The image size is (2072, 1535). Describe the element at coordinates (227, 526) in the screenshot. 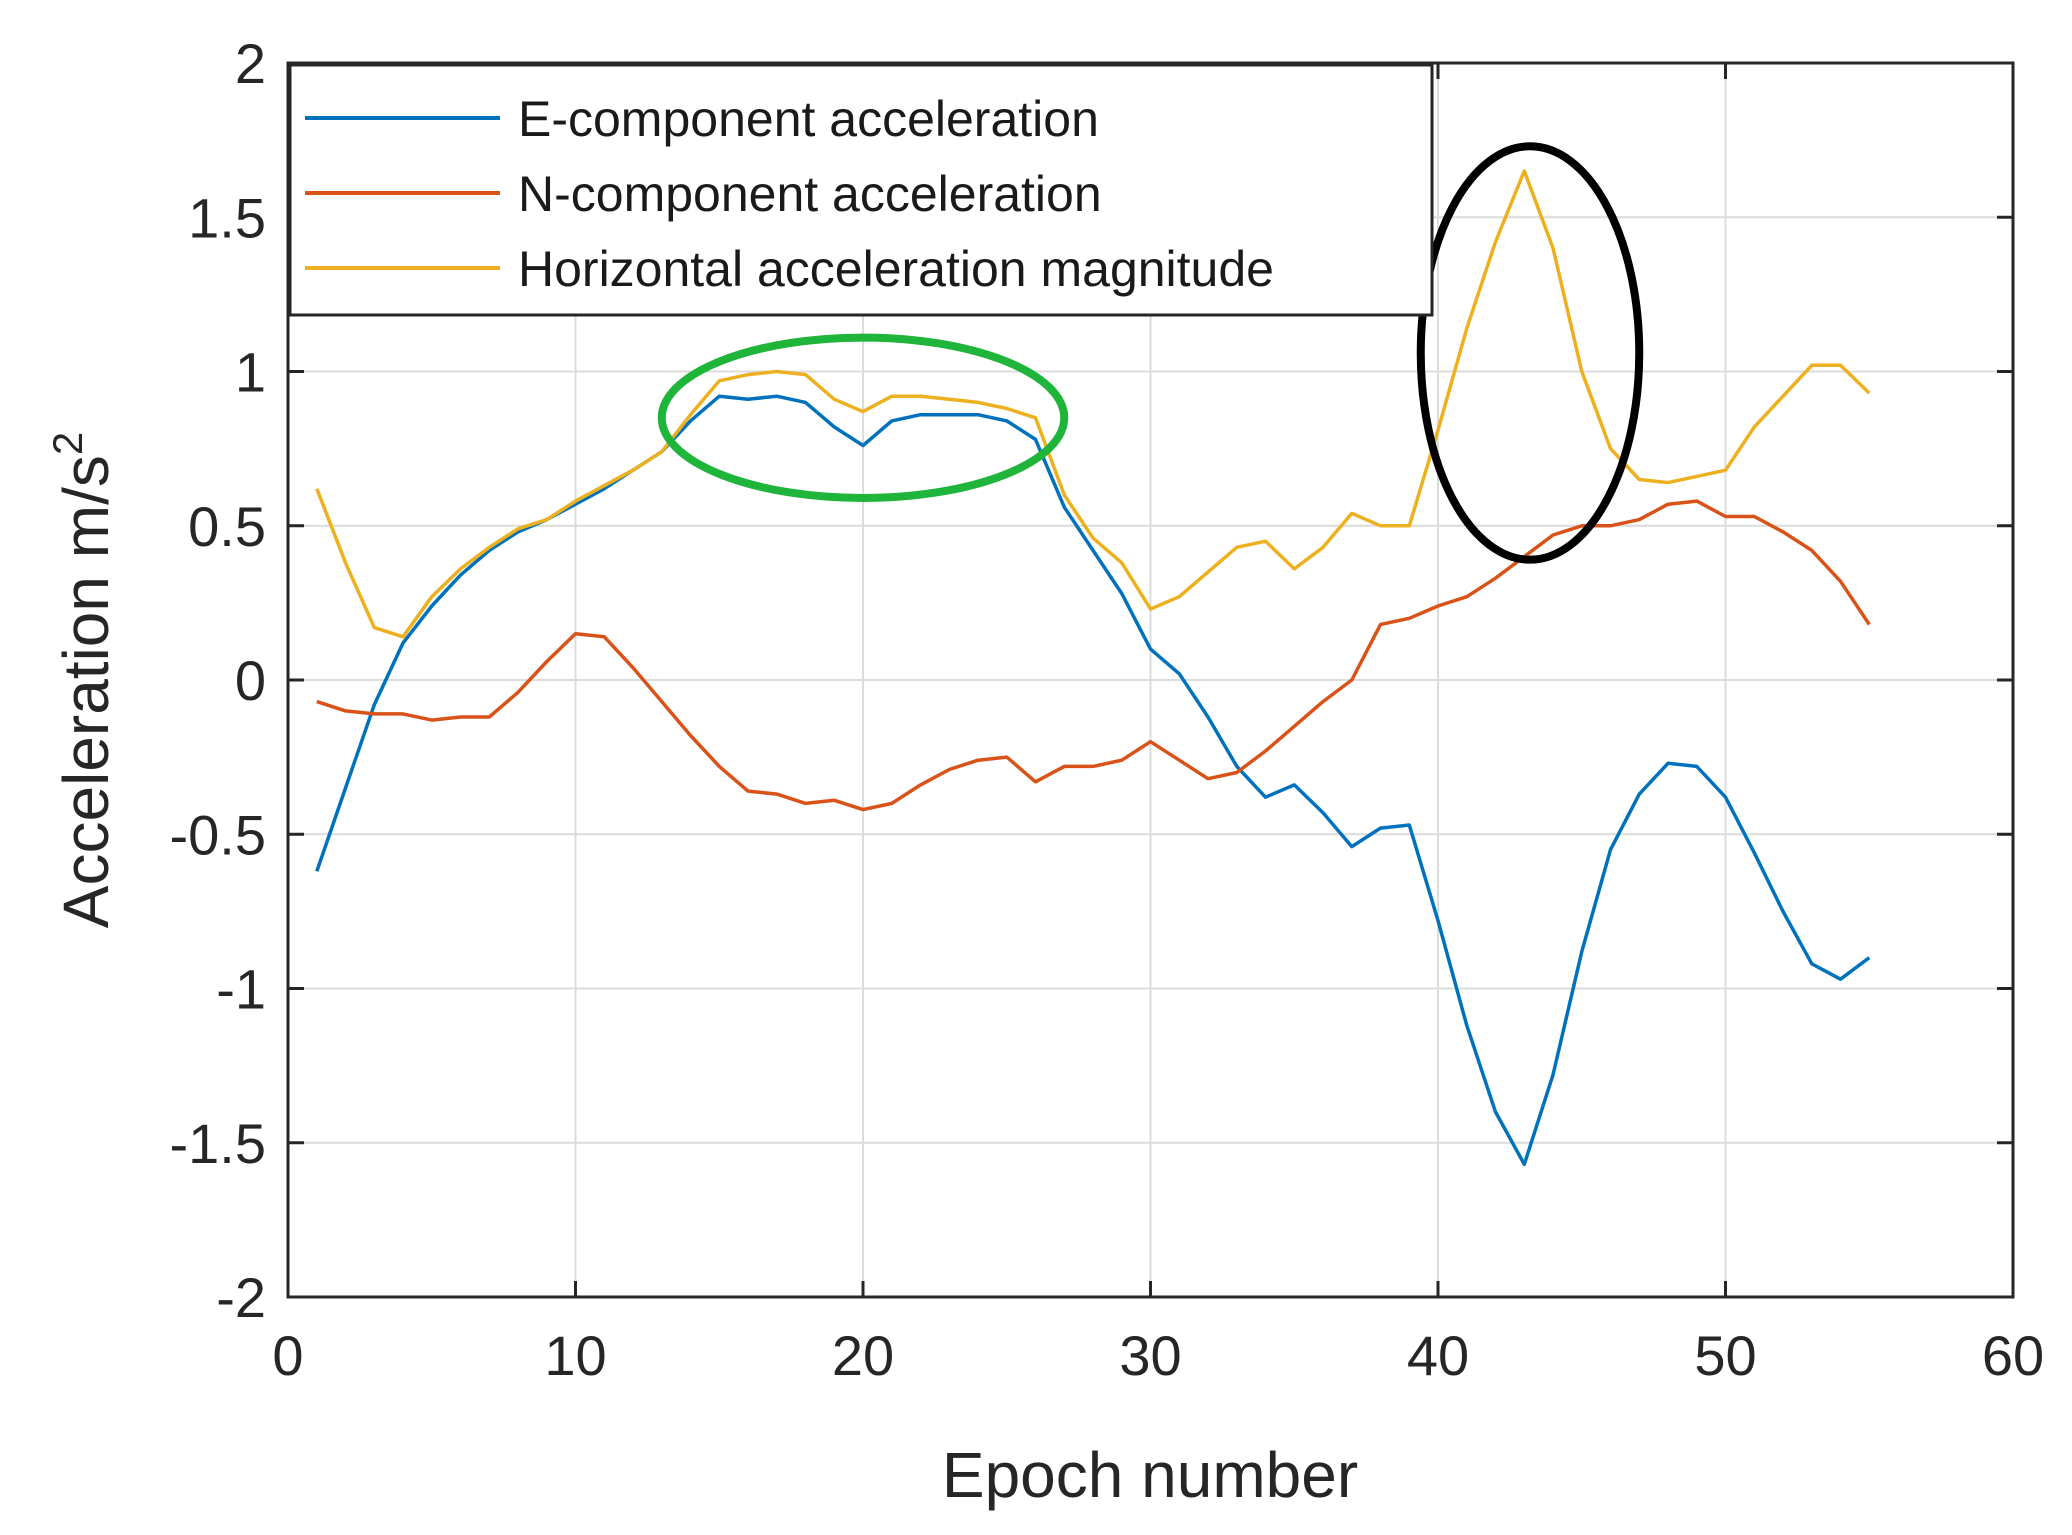

I see `y-tick-label: 0.5` at that location.